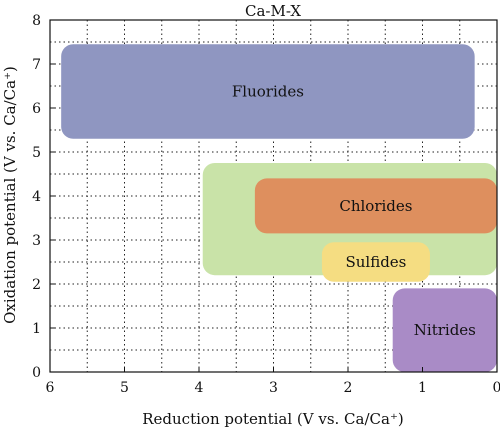 The height and width of the screenshot is (430, 500). I want to click on region-chlorides, so click(375, 206).